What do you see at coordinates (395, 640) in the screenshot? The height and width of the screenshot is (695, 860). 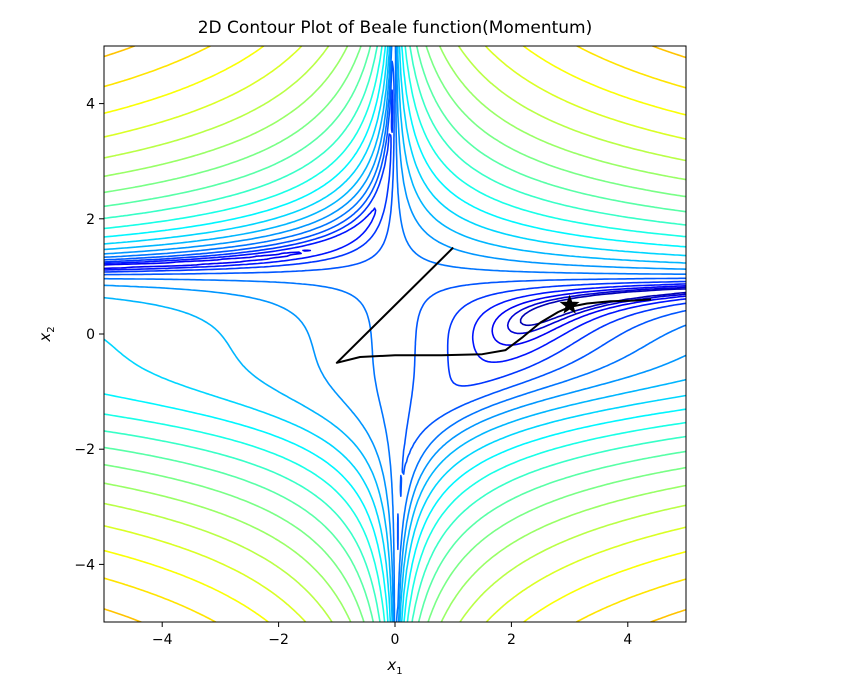 I see `x-tick-label: 0` at bounding box center [395, 640].